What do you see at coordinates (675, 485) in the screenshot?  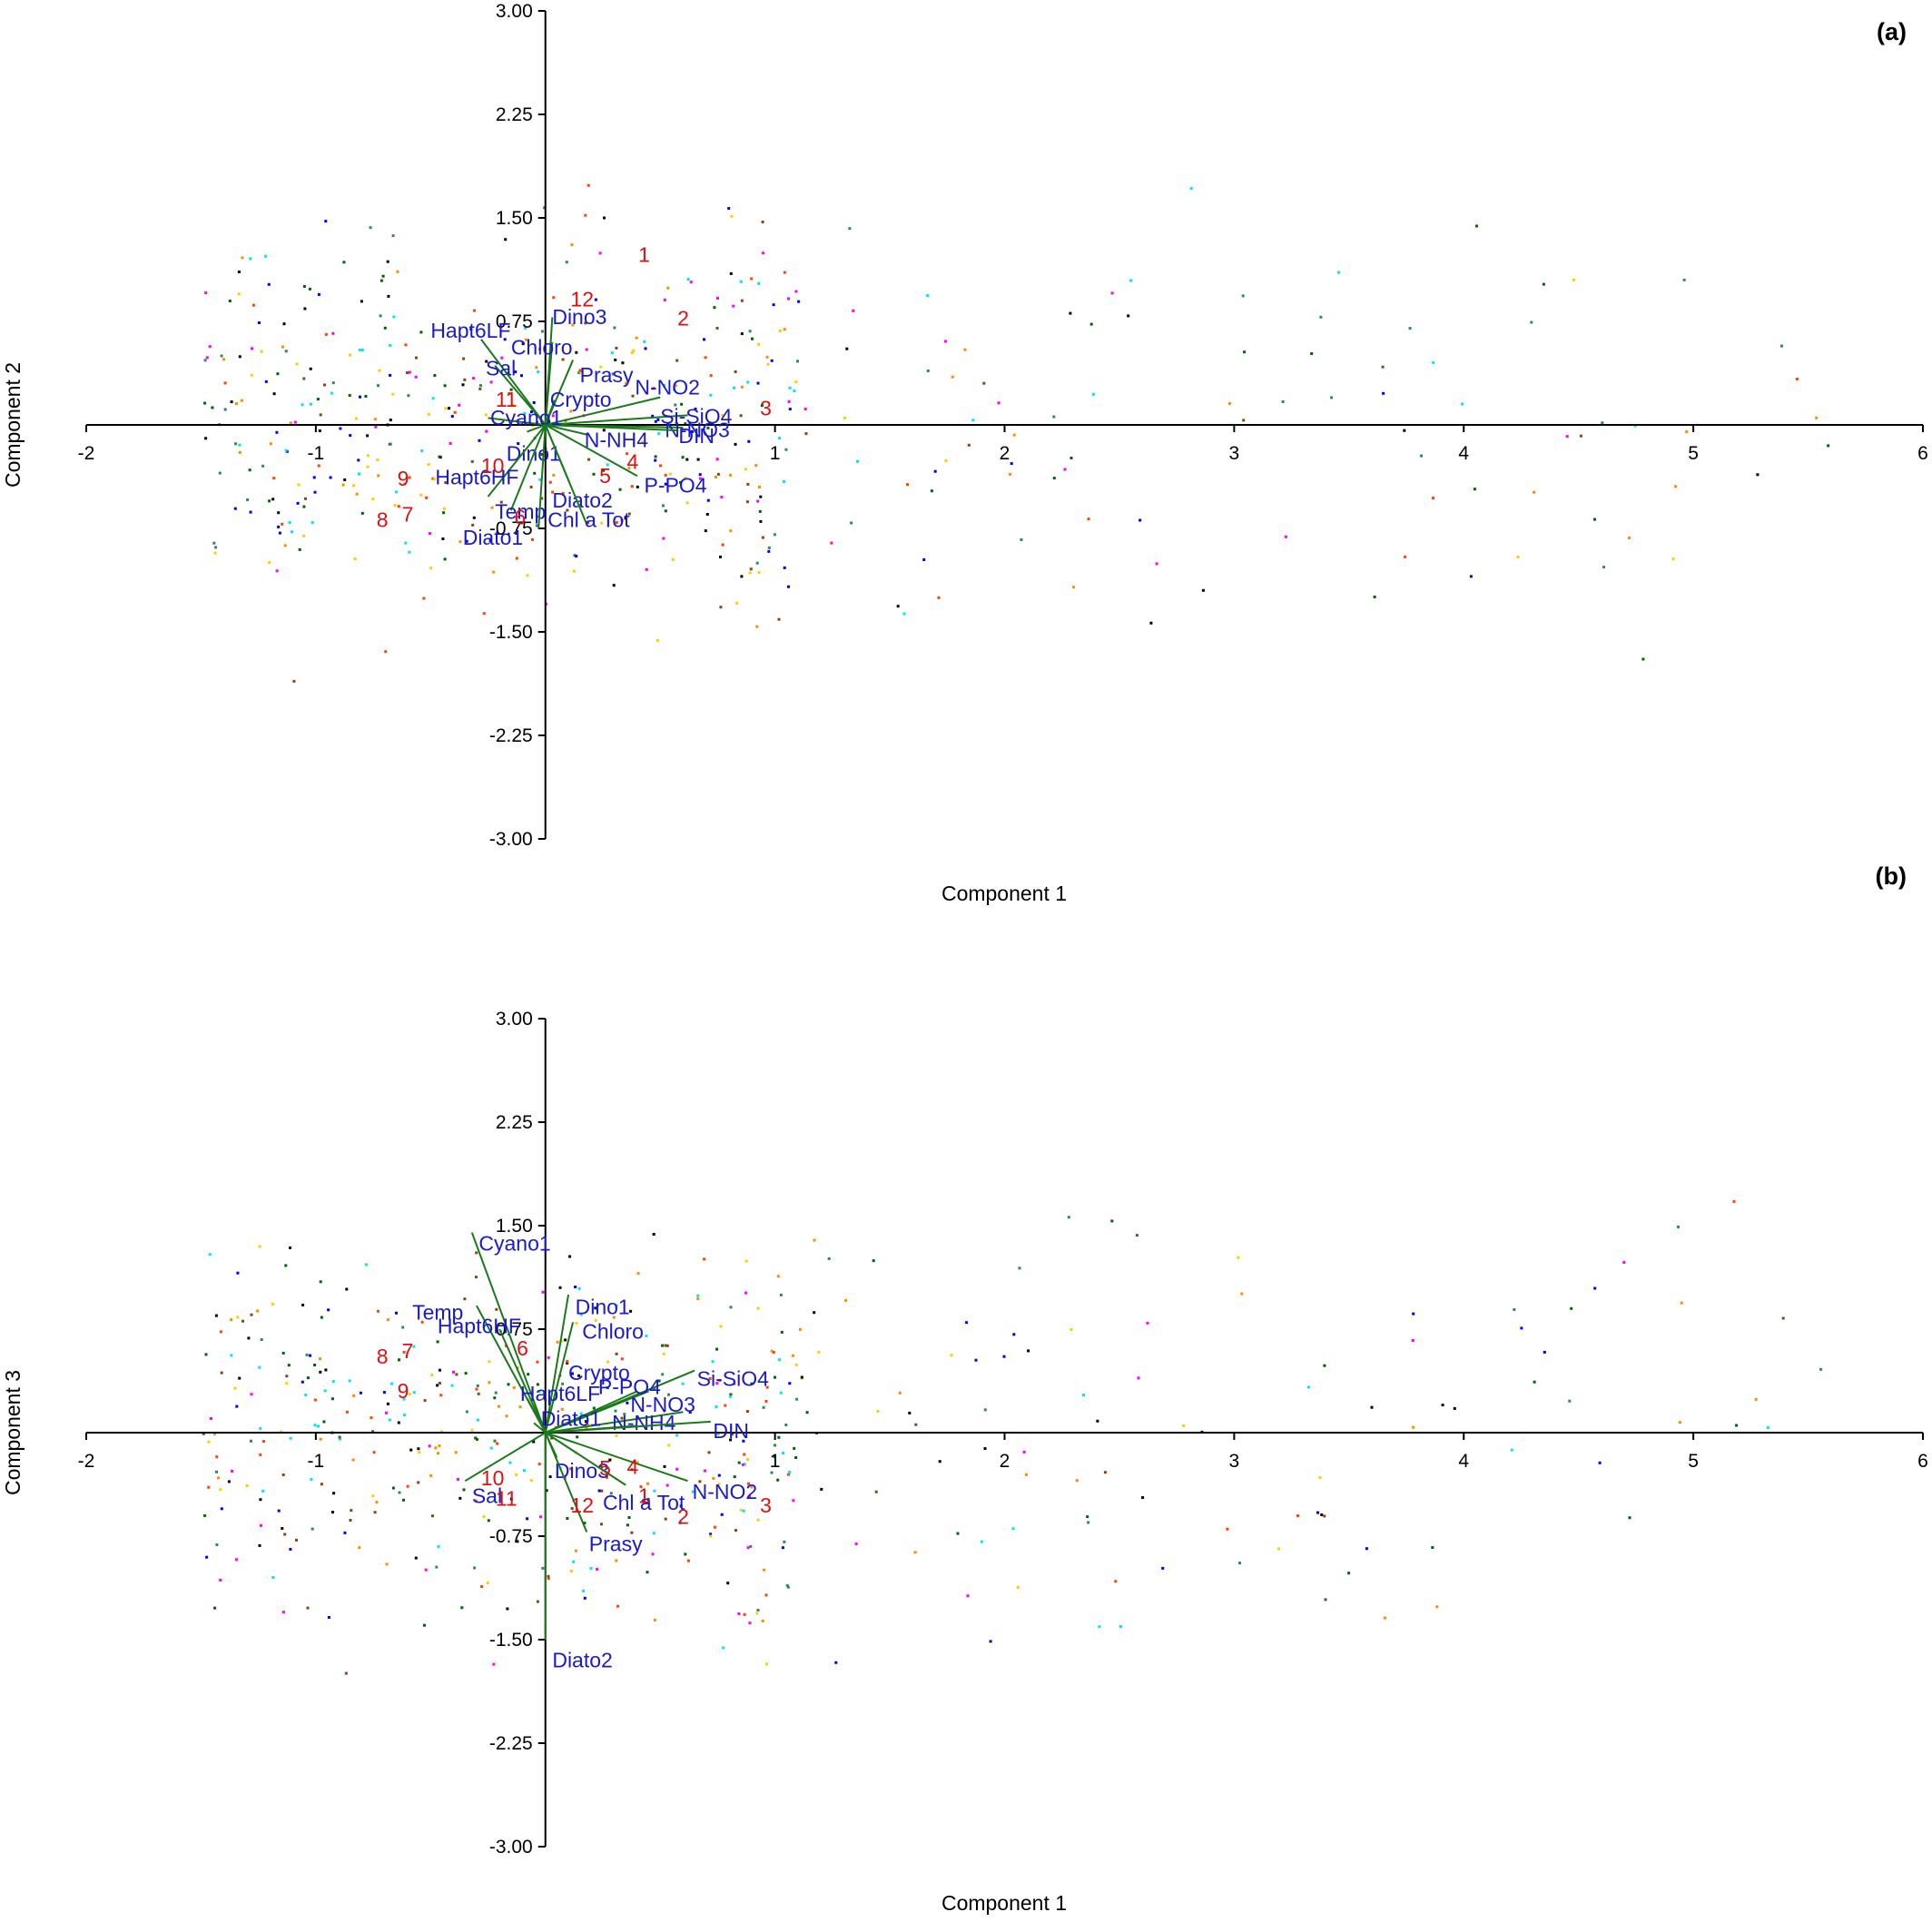 I see `variable-label: P-PO4` at bounding box center [675, 485].